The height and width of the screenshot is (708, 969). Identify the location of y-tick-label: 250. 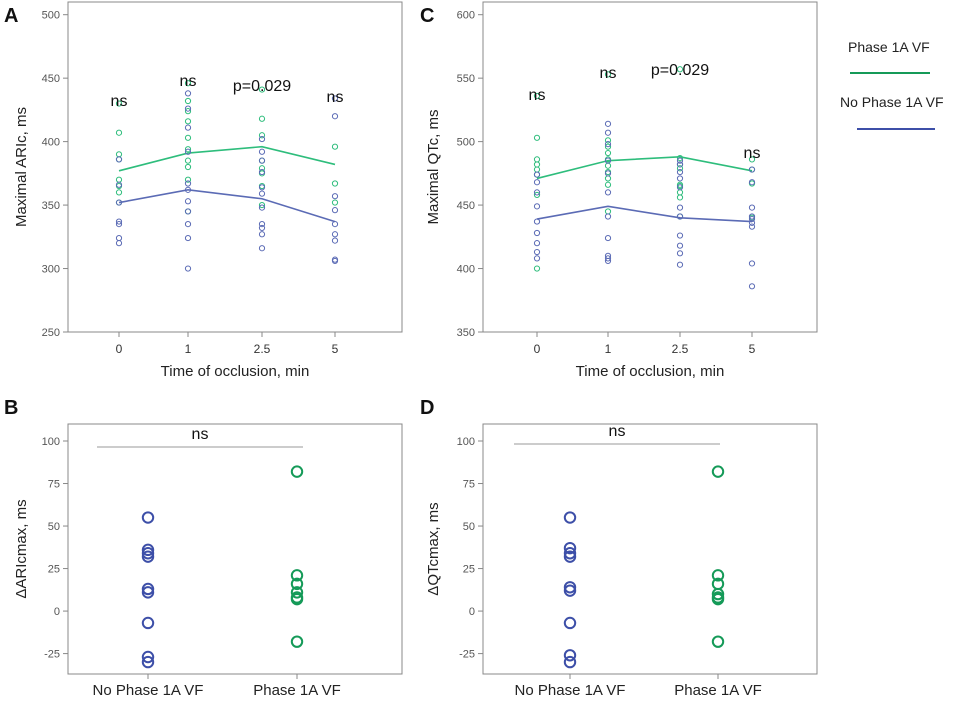
(51, 333).